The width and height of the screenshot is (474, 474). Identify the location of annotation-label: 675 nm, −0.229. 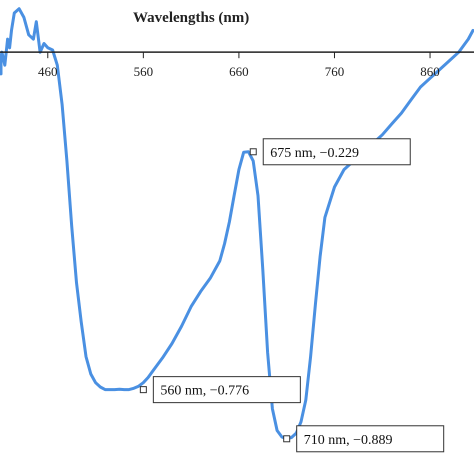
(314, 153).